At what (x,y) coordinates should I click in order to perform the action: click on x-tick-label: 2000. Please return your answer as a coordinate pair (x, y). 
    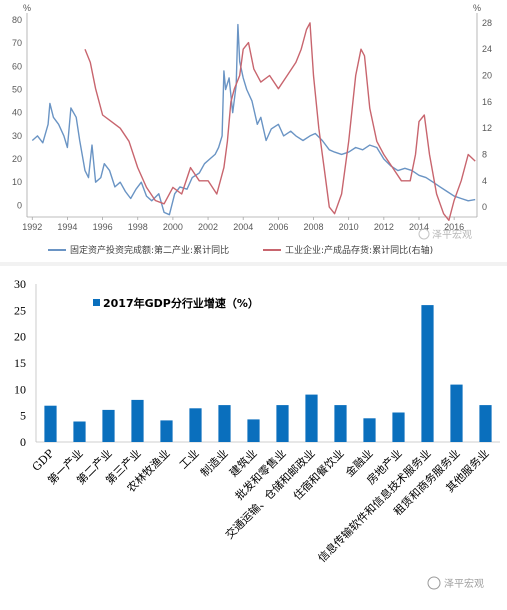
    Looking at the image, I should click on (173, 227).